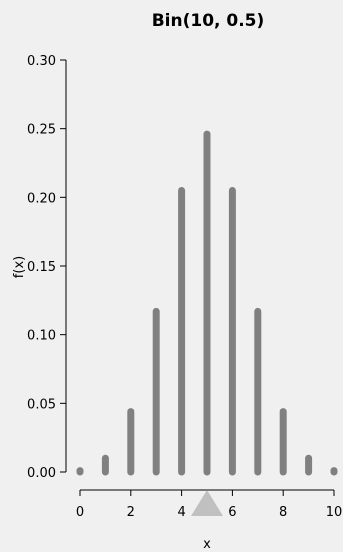  Describe the element at coordinates (131, 512) in the screenshot. I see `x-tick-label: 2` at that location.